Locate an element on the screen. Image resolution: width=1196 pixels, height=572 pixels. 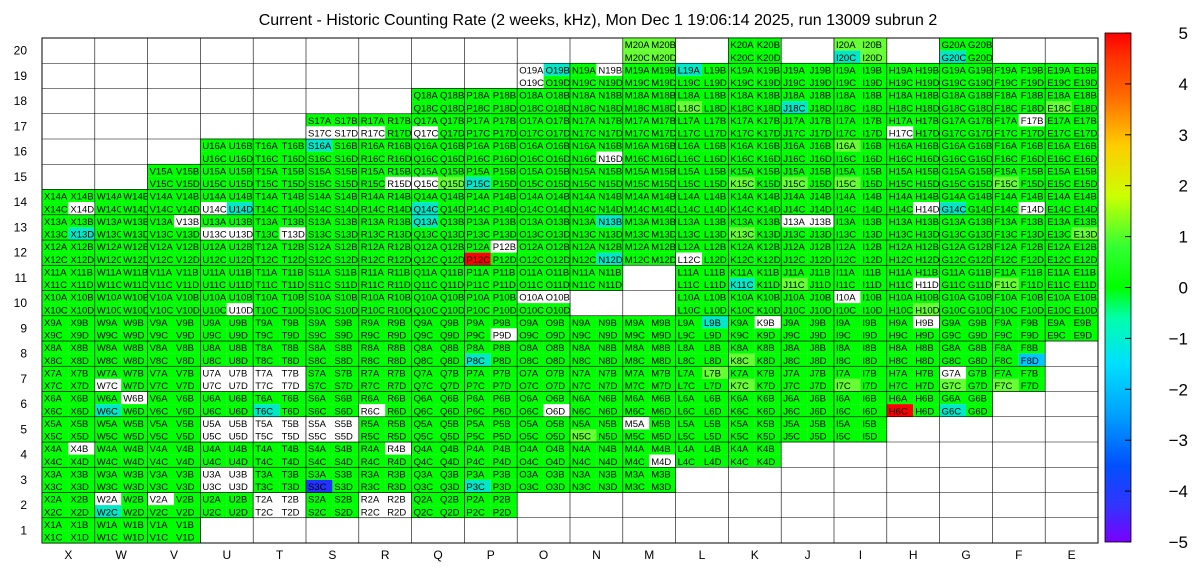
cell-label: N16B is located at coordinates (610, 146).